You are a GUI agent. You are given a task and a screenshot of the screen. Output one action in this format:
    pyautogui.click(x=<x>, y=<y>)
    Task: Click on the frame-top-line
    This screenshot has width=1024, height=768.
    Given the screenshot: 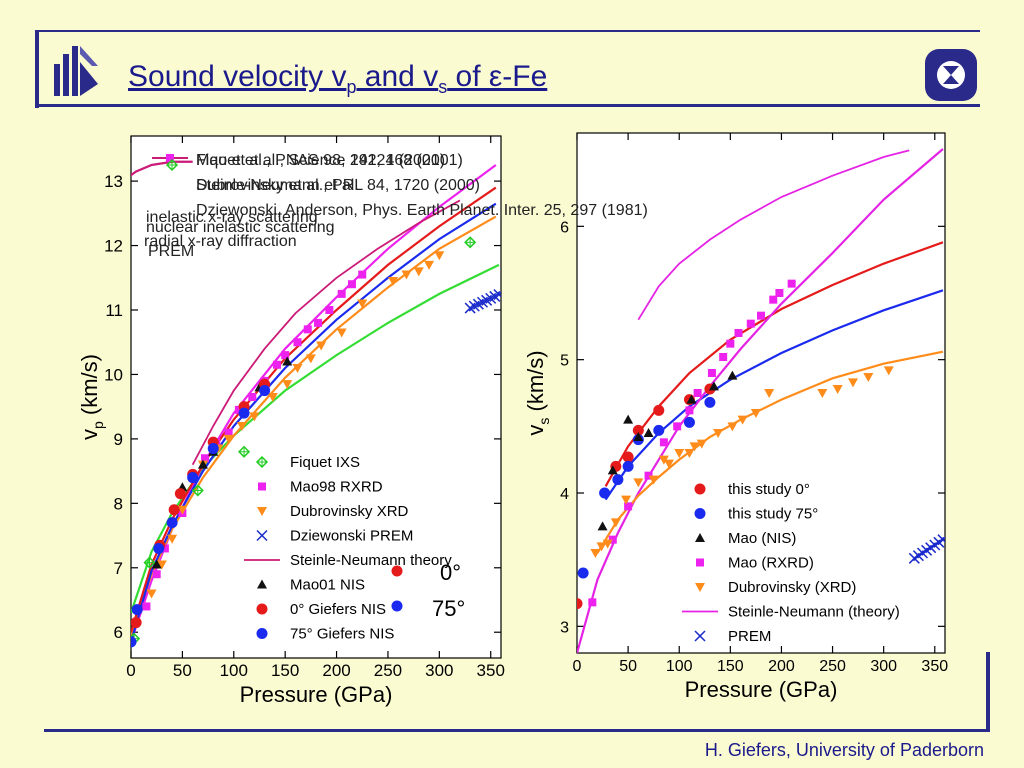 What is the action you would take?
    pyautogui.click(x=507, y=31)
    